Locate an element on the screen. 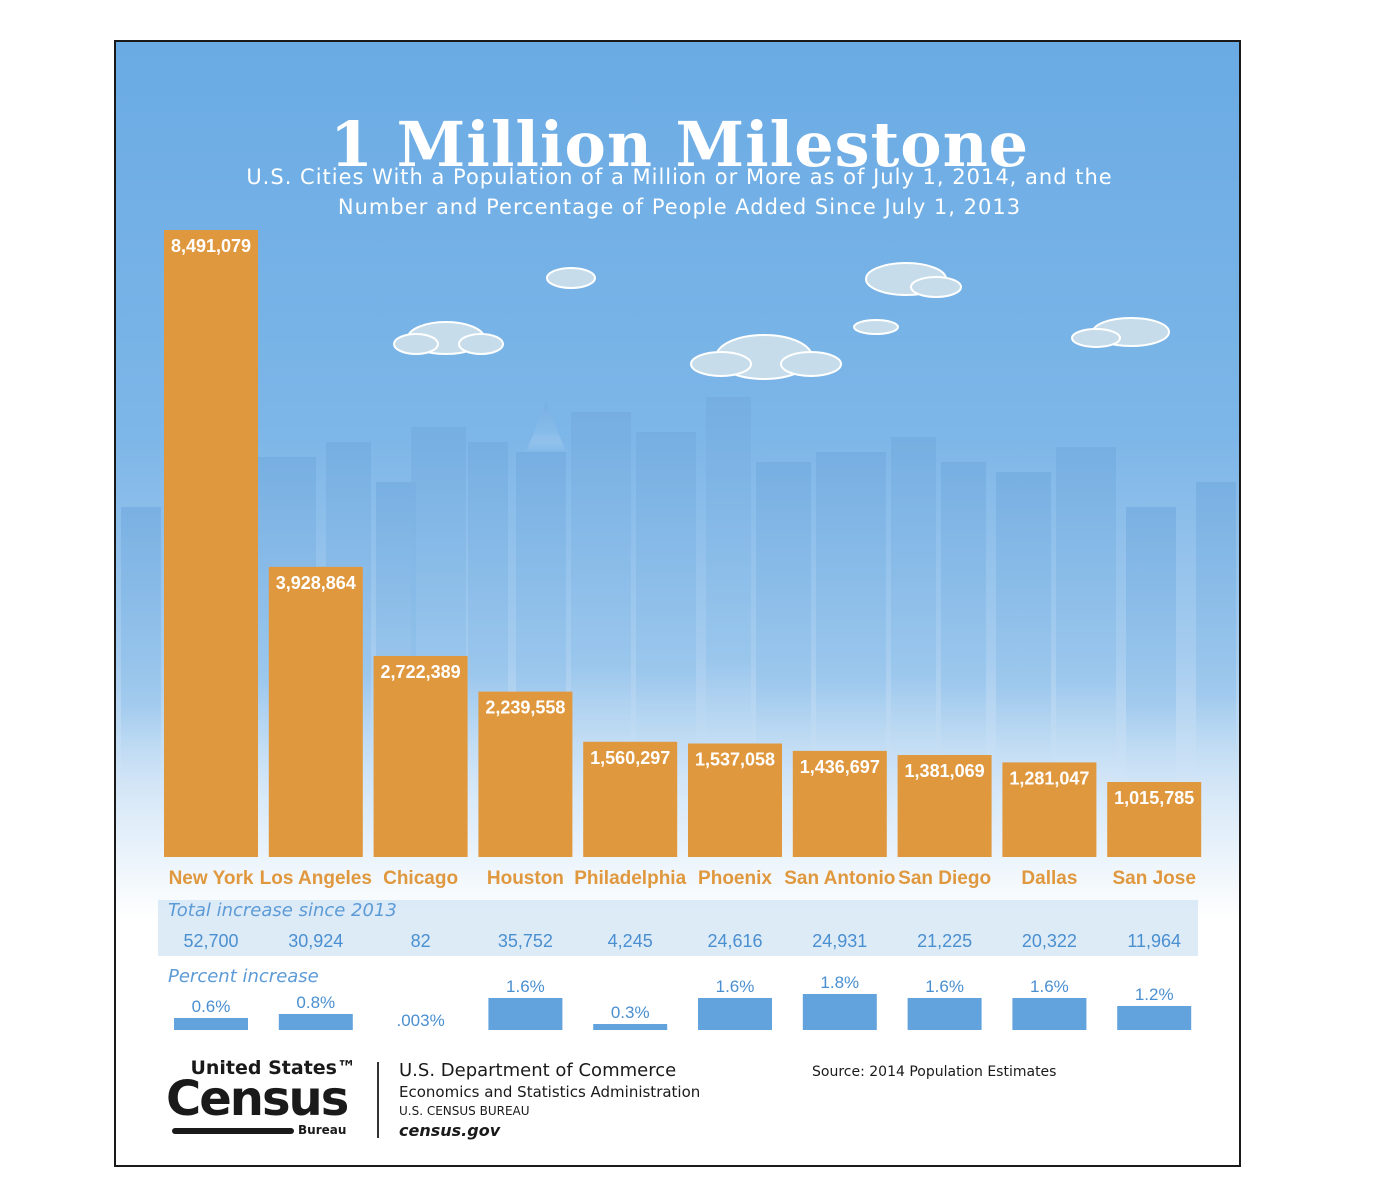 This screenshot has height=1183, width=1373. bar-value-label: 3,928,864 is located at coordinates (316, 583).